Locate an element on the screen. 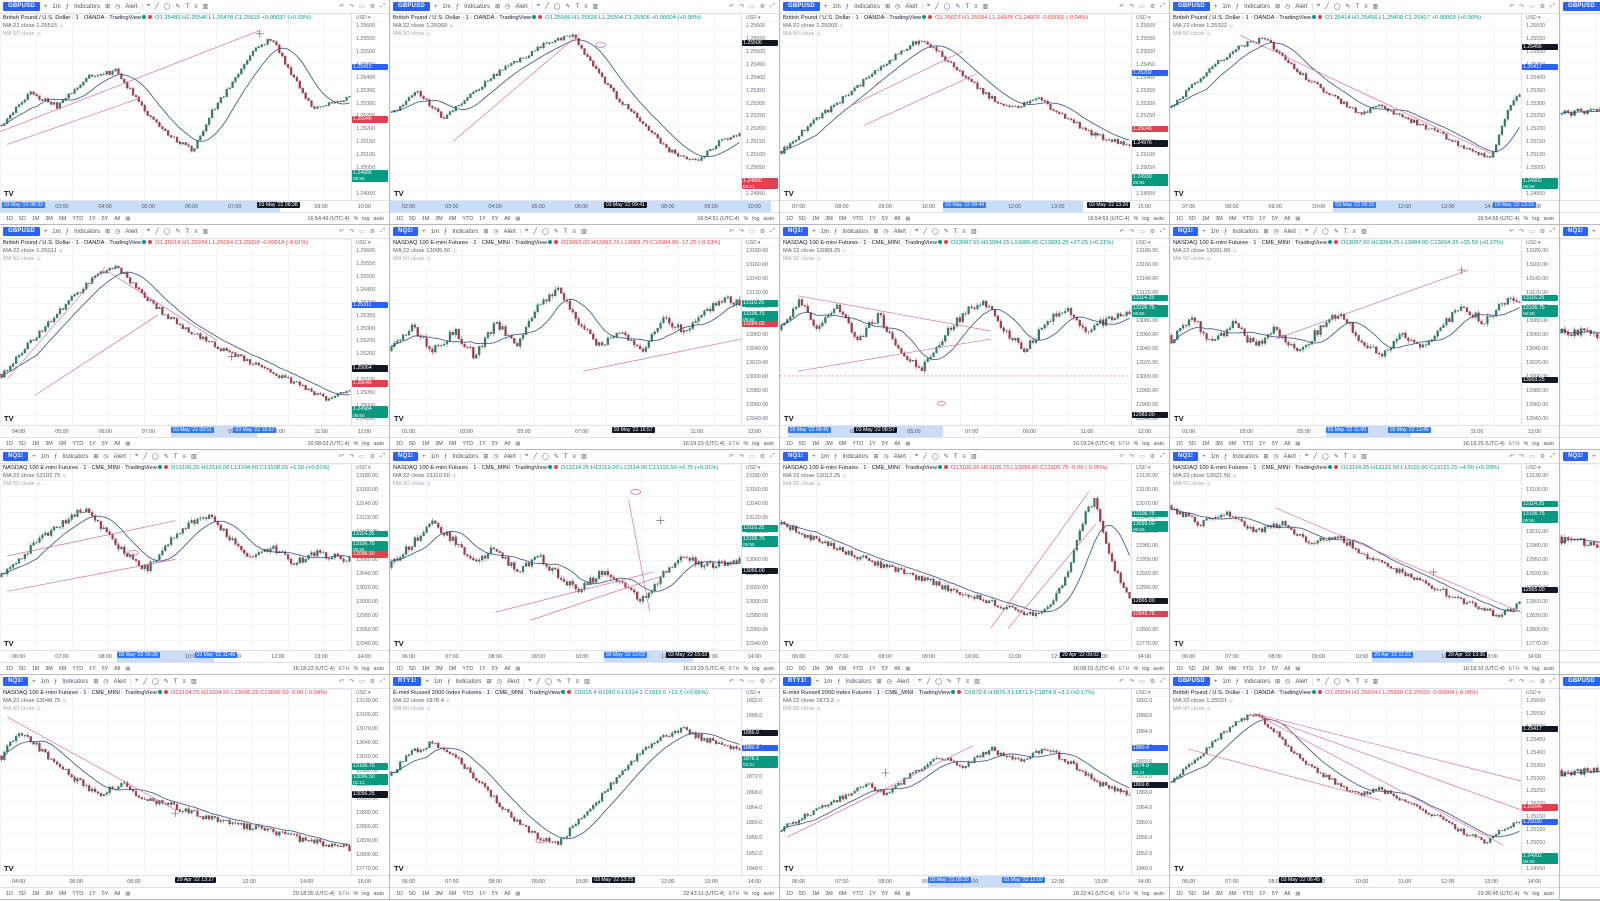 The height and width of the screenshot is (901, 1600). draw-tool-icon: ≡ is located at coordinates (964, 232).